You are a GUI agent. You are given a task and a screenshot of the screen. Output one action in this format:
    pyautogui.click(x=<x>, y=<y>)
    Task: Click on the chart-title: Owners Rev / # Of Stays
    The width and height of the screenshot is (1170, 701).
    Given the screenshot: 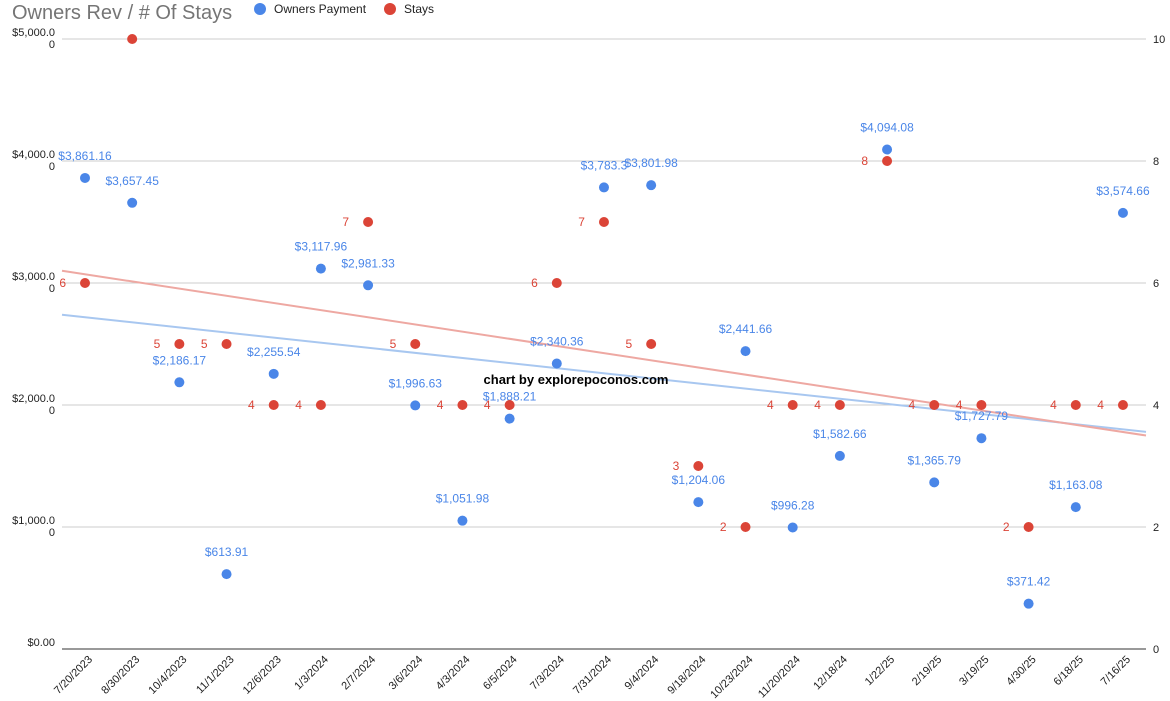 What is the action you would take?
    pyautogui.click(x=122, y=13)
    